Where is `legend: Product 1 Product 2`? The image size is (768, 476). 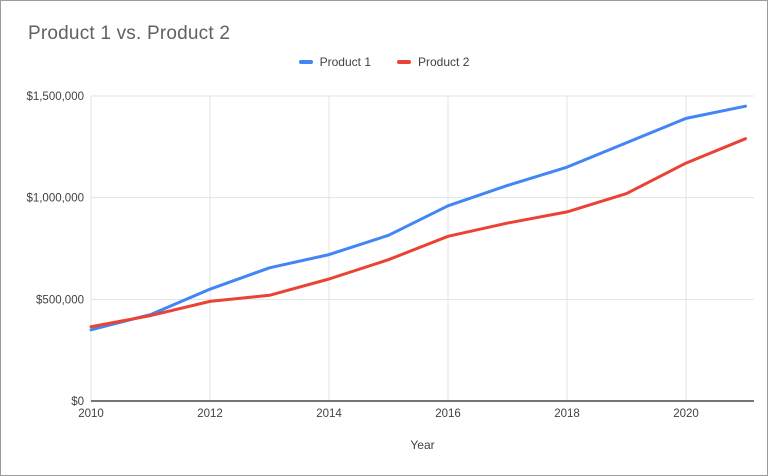 legend: Product 1 Product 2 is located at coordinates (384, 62).